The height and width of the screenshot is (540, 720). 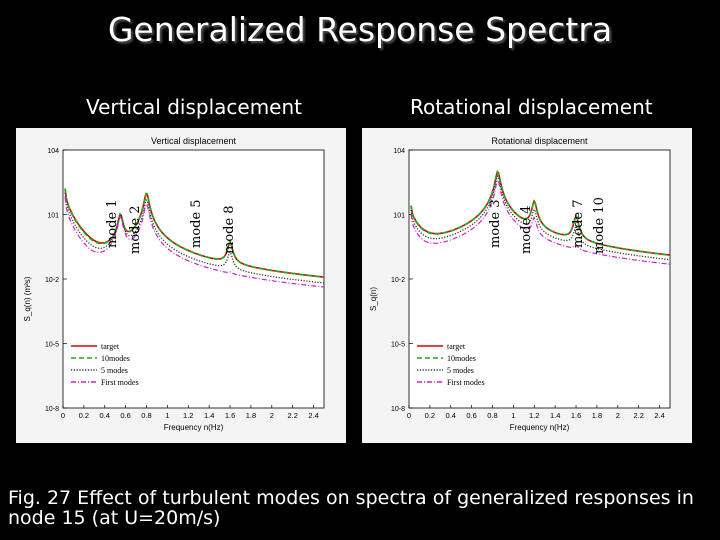 What do you see at coordinates (531, 107) in the screenshot?
I see `subtitle-rotational: Rotational displacement` at bounding box center [531, 107].